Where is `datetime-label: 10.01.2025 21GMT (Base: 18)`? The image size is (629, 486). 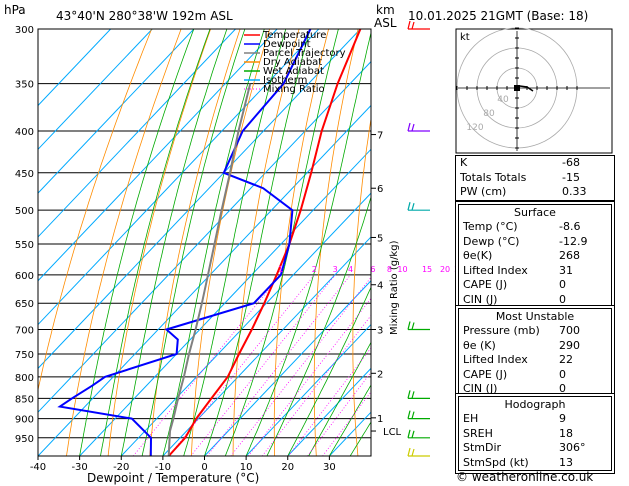 datetime-label: 10.01.2025 21GMT (Base: 18) is located at coordinates (498, 16).